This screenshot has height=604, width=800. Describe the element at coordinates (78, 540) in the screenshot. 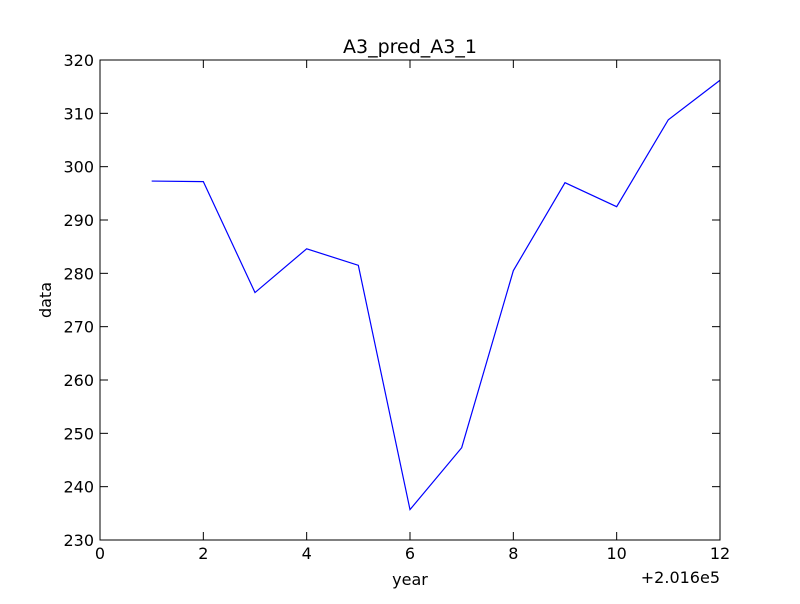

I see `y-tick-label: 230` at that location.